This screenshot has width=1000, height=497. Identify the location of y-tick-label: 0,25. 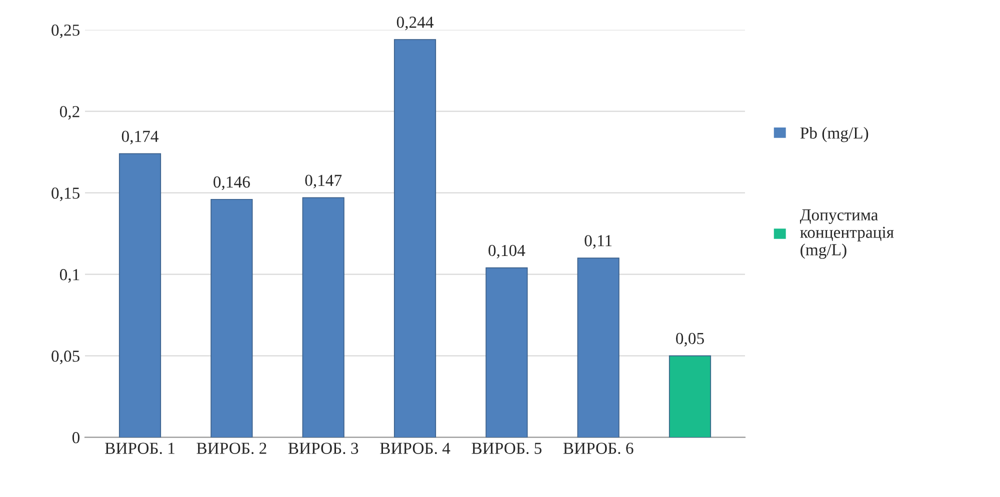
(66, 31).